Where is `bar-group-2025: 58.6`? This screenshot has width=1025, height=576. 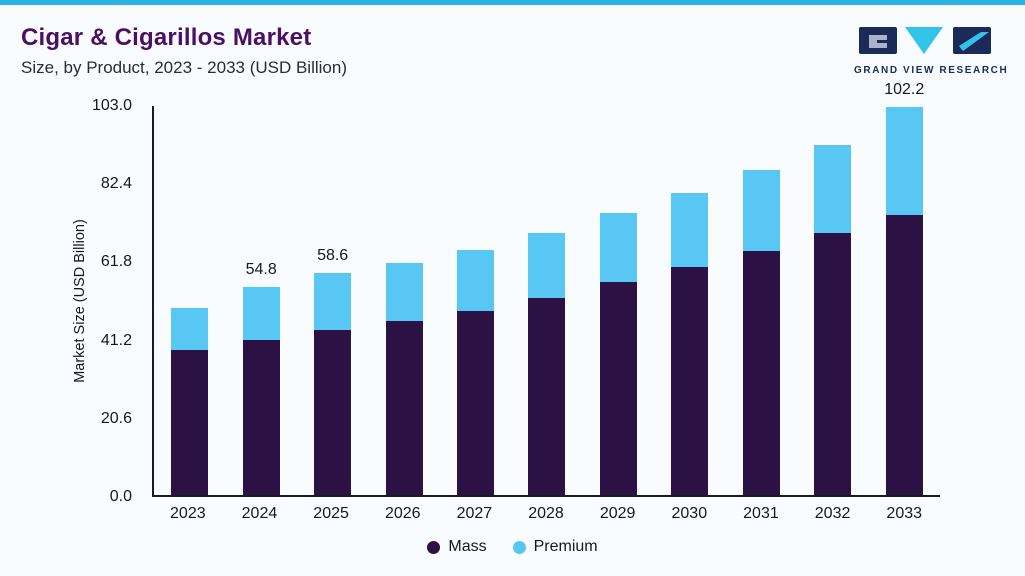
bar-group-2025: 58.6 is located at coordinates (332, 300).